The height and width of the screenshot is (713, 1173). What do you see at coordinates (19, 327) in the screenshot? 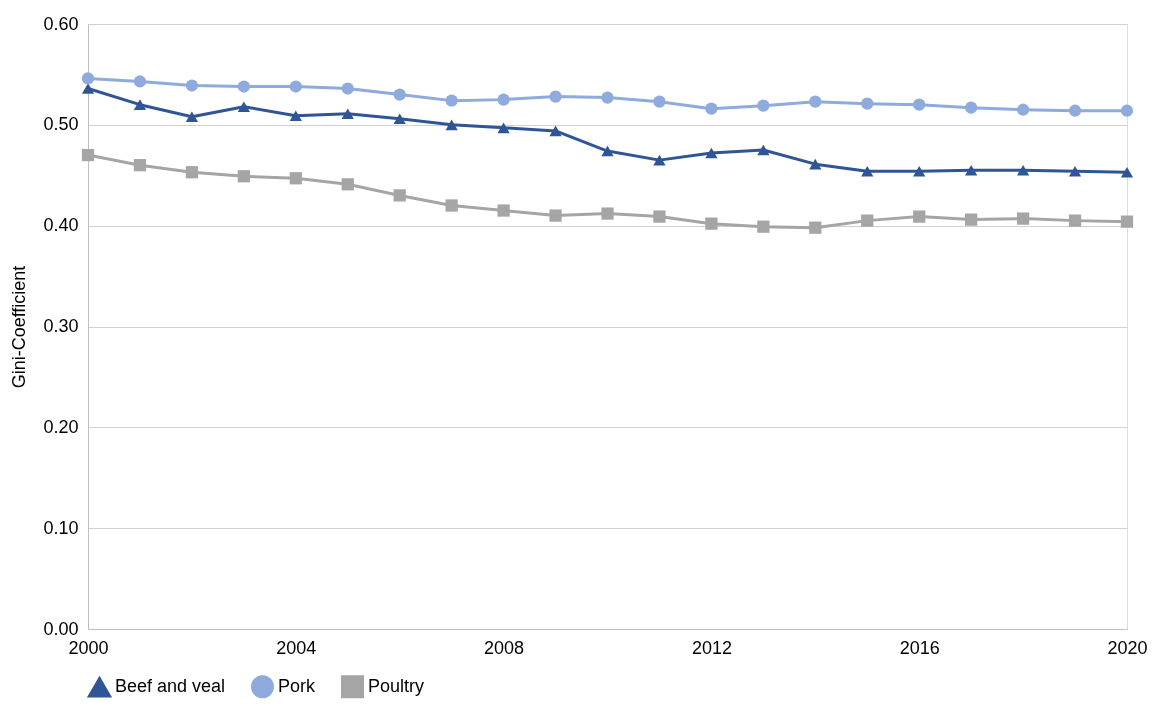
I see `y-axis-title: Gini-Coefficient` at bounding box center [19, 327].